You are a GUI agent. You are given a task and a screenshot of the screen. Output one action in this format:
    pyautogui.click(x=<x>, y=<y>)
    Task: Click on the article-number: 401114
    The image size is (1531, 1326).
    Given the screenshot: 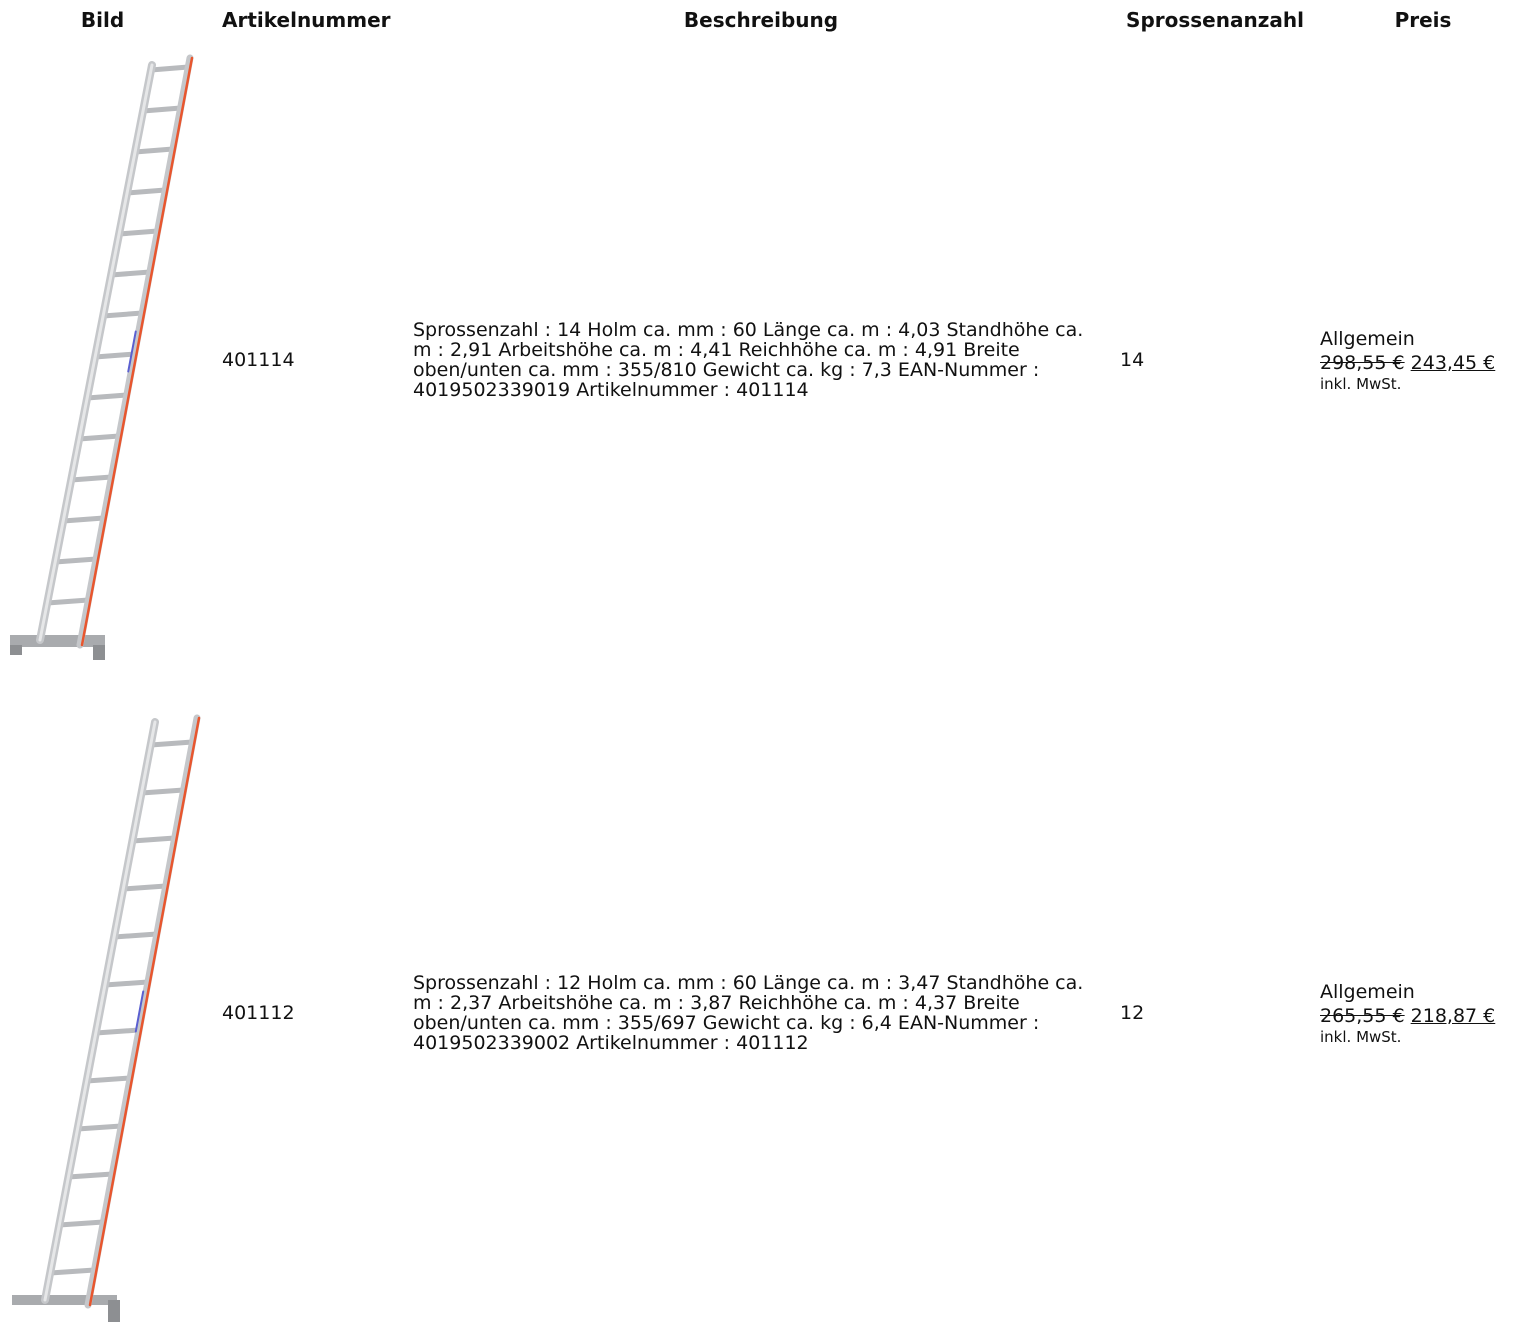 What is the action you would take?
    pyautogui.click(x=258, y=360)
    